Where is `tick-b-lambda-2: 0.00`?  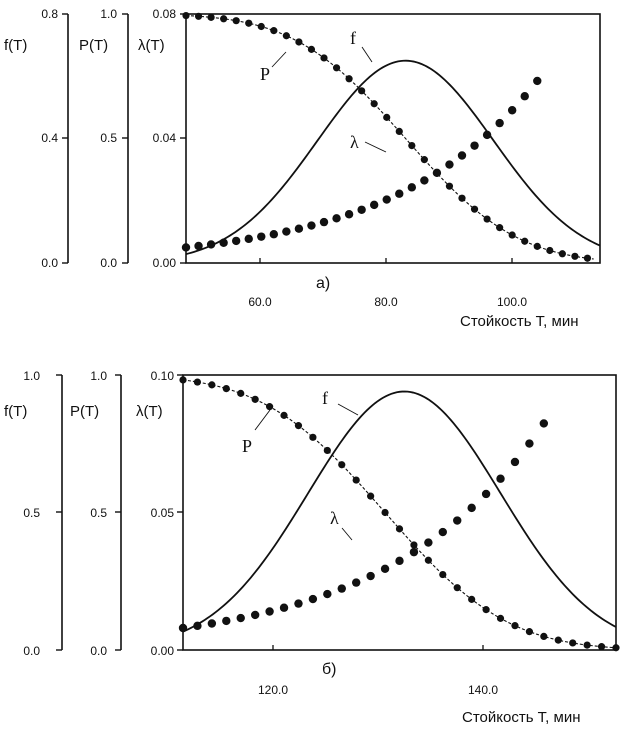 tick-b-lambda-2: 0.00 is located at coordinates (163, 651).